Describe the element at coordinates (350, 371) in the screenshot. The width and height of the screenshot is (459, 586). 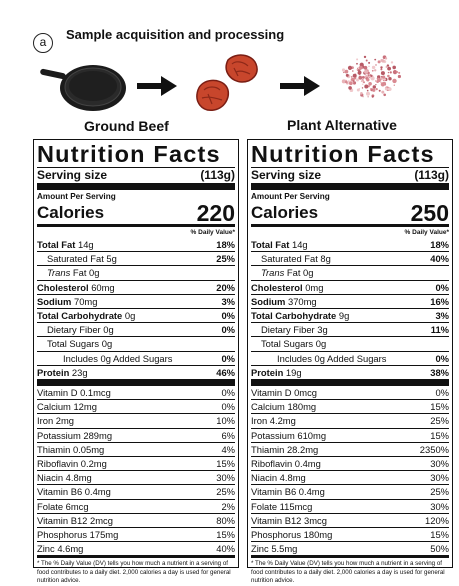
I see `protein-row: Protein 19g 38%` at that location.